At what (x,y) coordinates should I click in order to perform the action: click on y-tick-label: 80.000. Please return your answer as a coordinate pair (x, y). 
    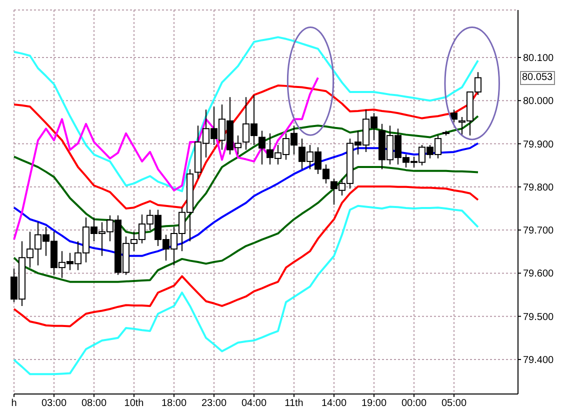
    Looking at the image, I should click on (538, 102).